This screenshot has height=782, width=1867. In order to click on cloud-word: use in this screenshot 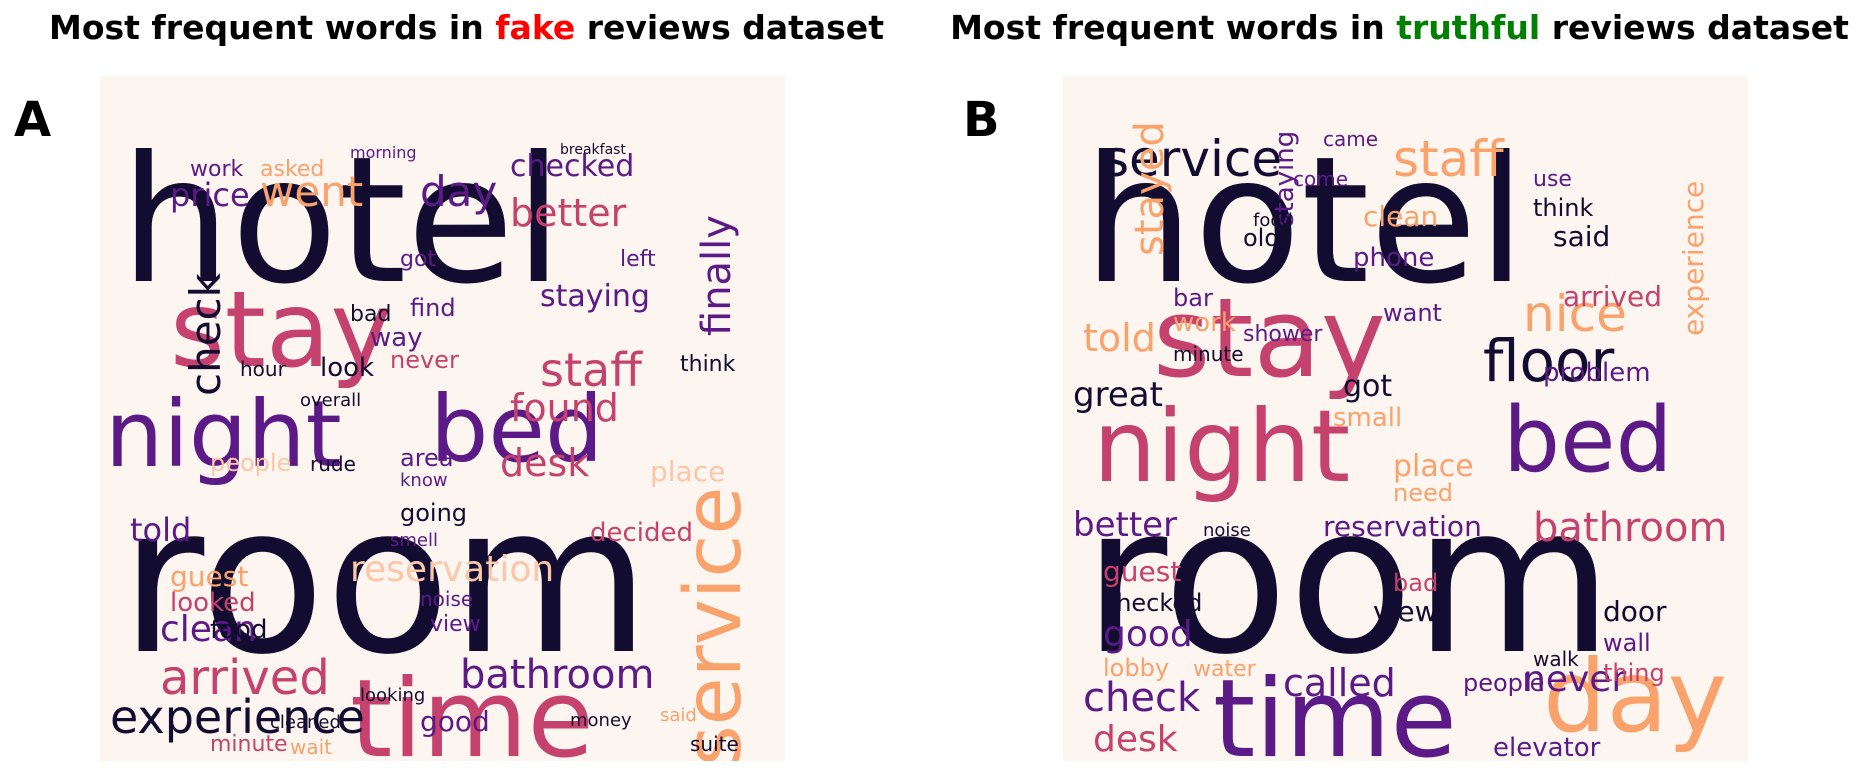, I will do `click(1552, 179)`.